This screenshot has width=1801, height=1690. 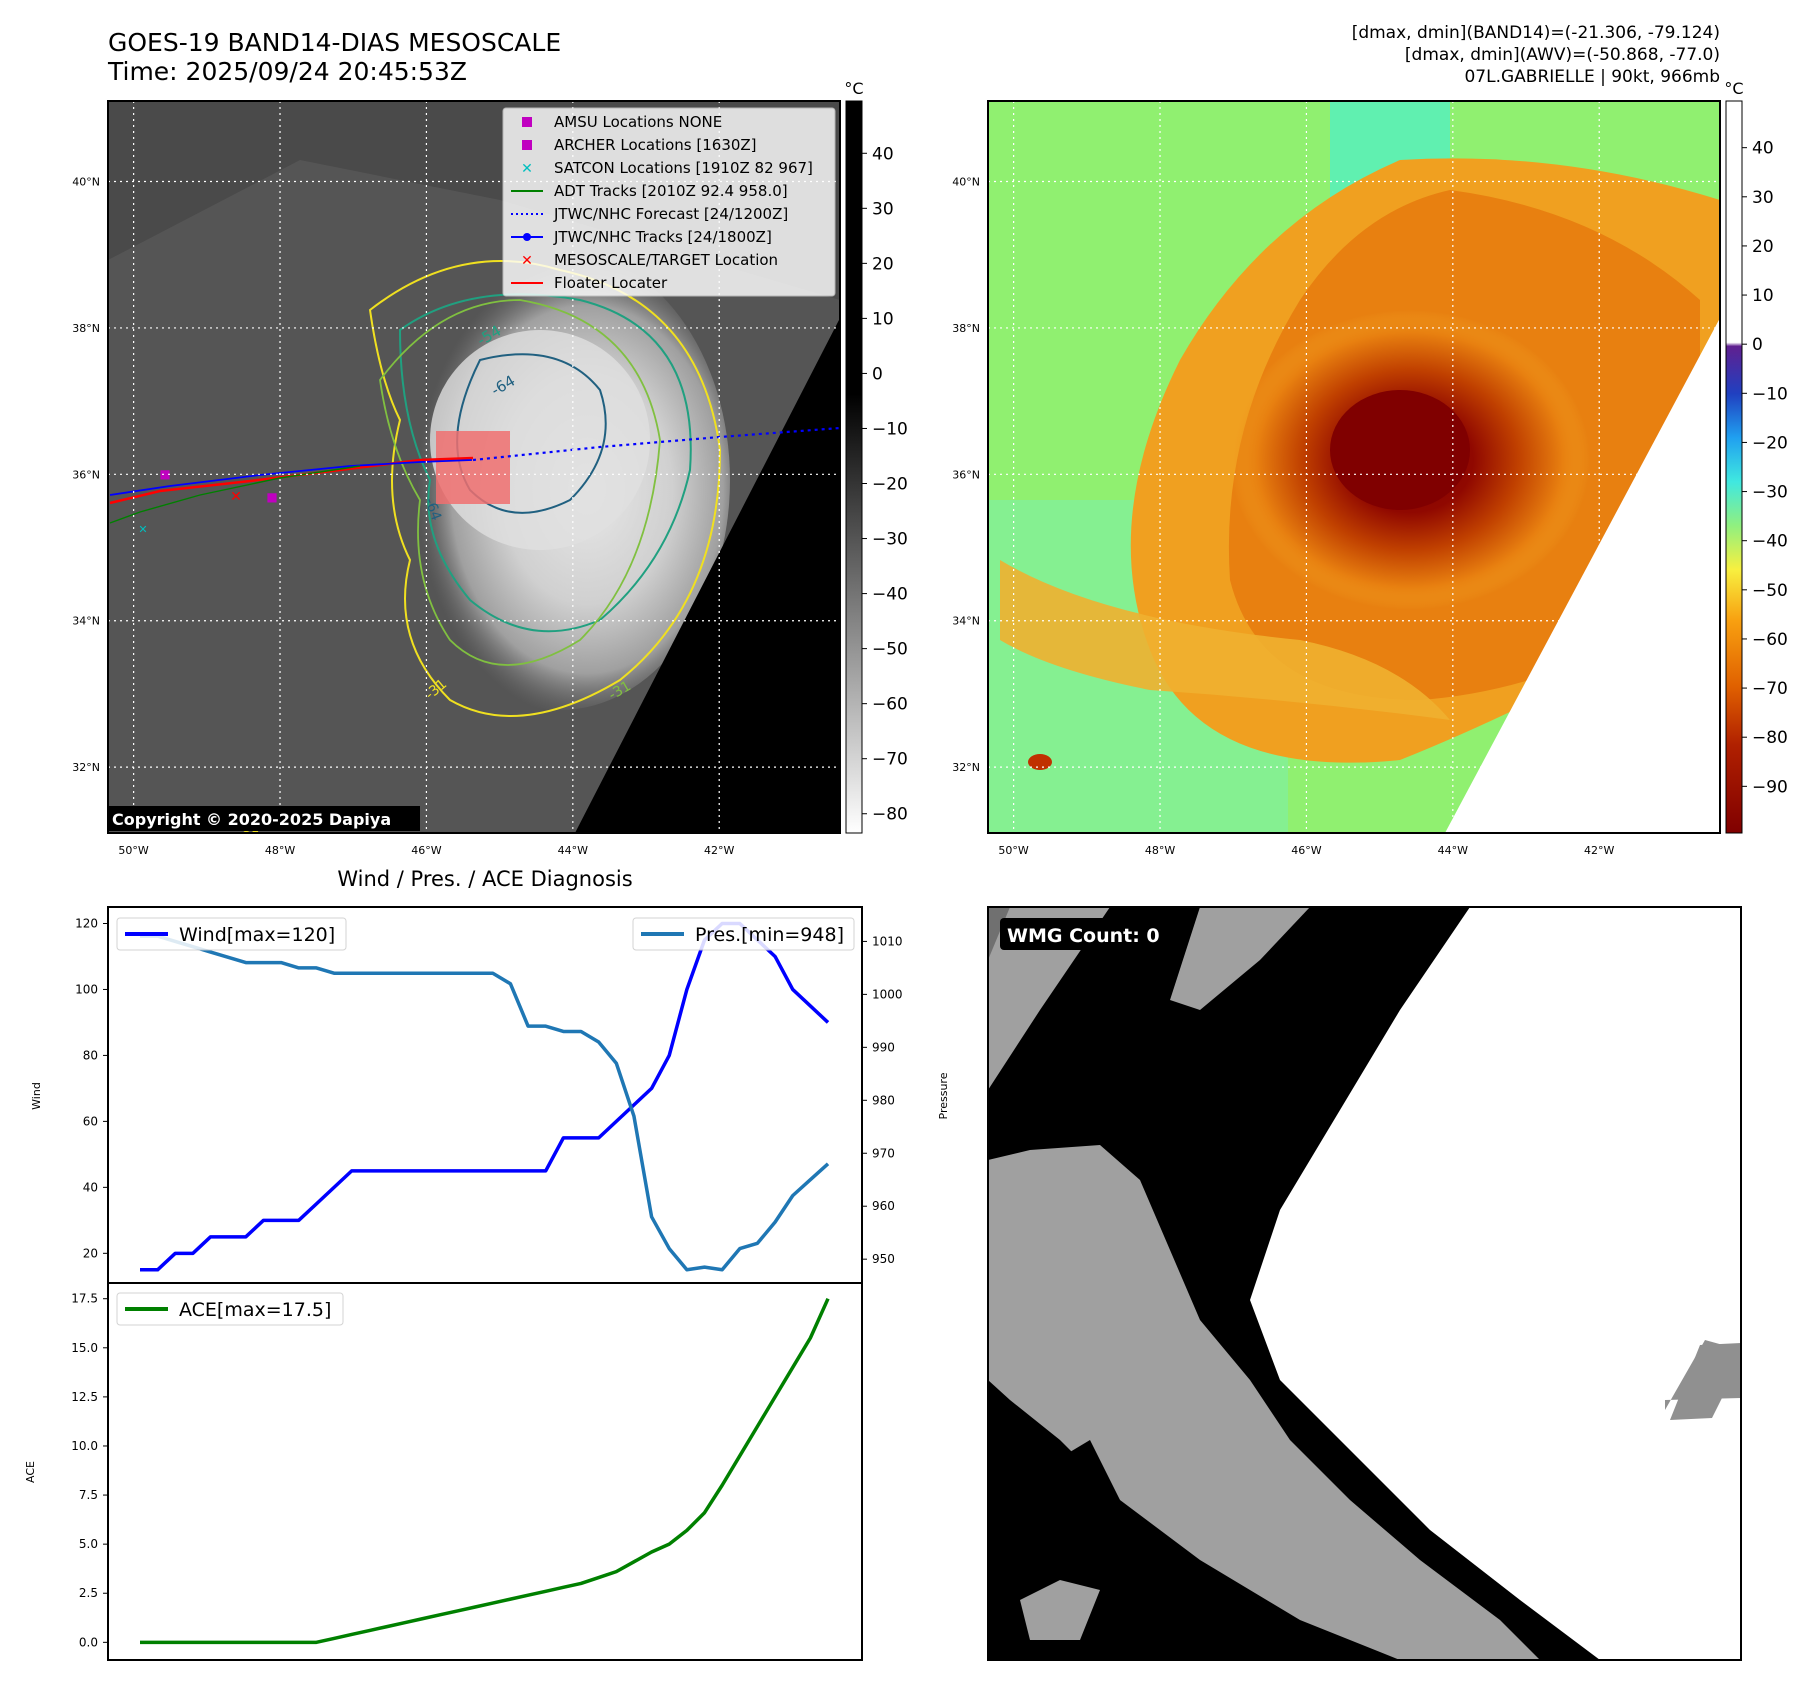 I want to click on stats-awv: [dmax, dmin](AWV)=(-50.868, -77.0), so click(x=1562, y=55).